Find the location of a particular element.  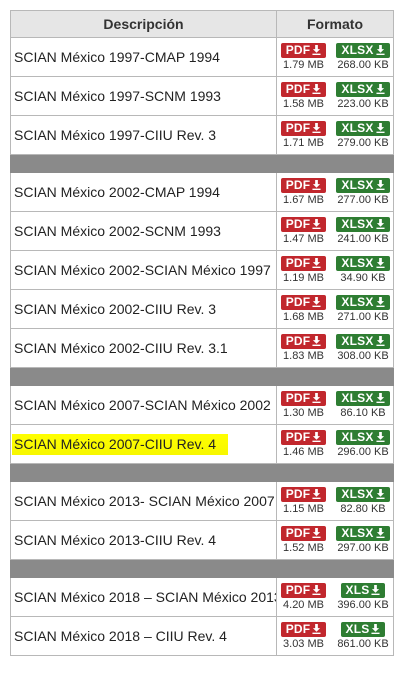

format-cell: PDF 1.52 MB XLSX 297.00 KB is located at coordinates (335, 540).